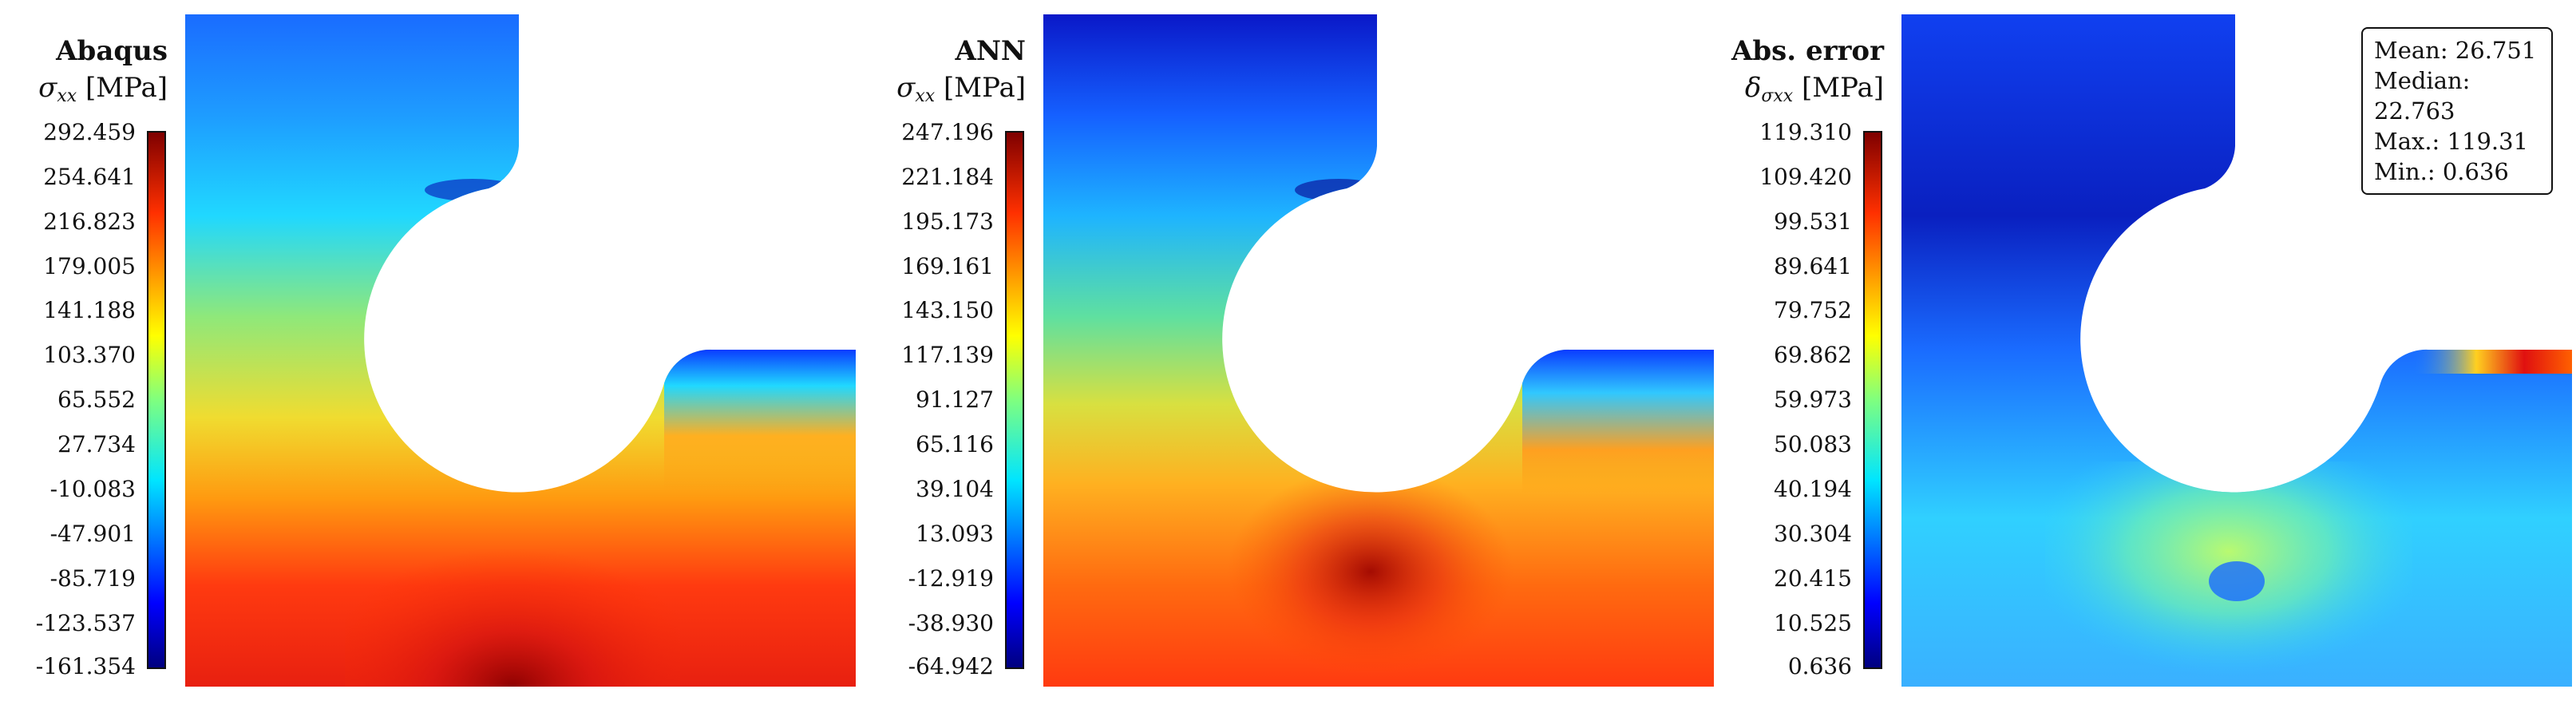 This screenshot has height=701, width=2576. What do you see at coordinates (1813, 221) in the screenshot?
I see `tick-label: 99.531` at bounding box center [1813, 221].